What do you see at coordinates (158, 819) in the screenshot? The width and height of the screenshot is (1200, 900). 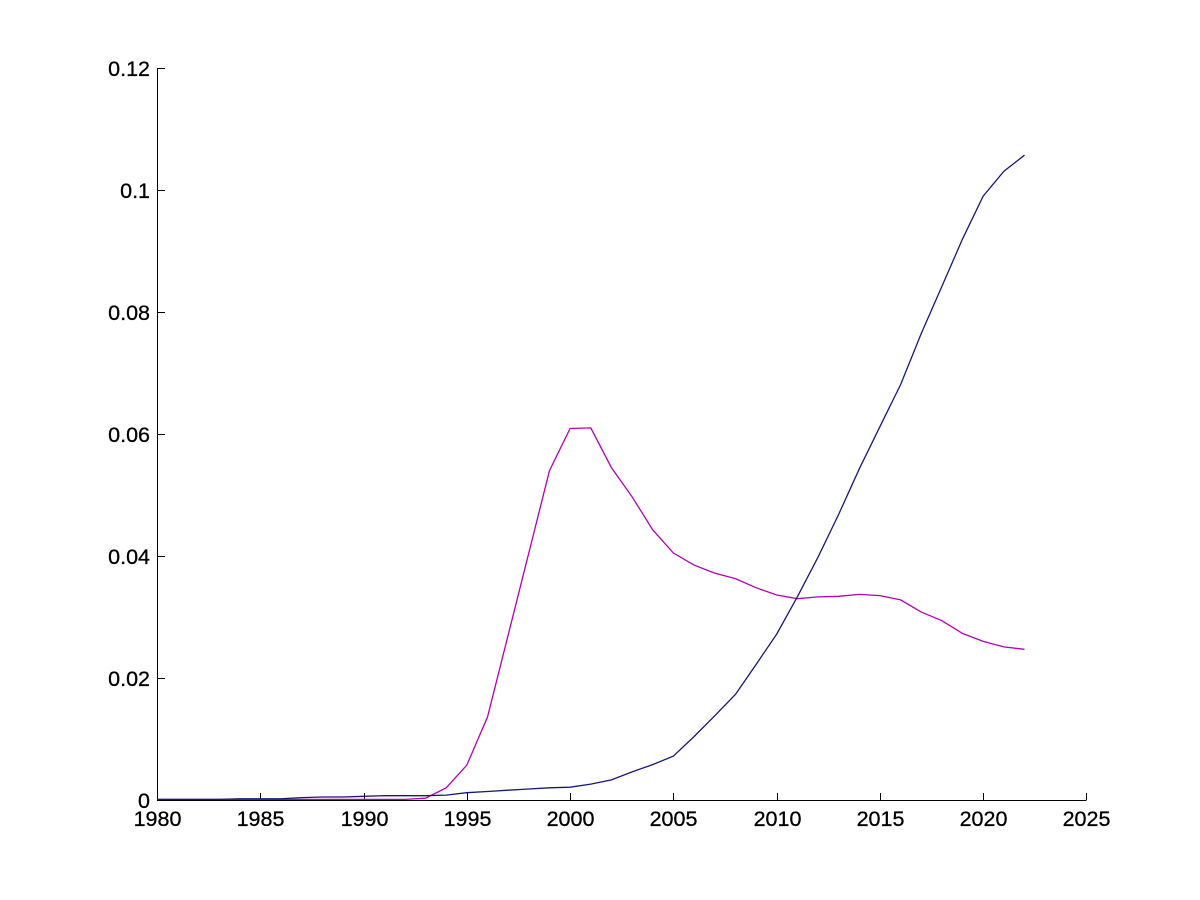 I see `svg-text: 1980` at bounding box center [158, 819].